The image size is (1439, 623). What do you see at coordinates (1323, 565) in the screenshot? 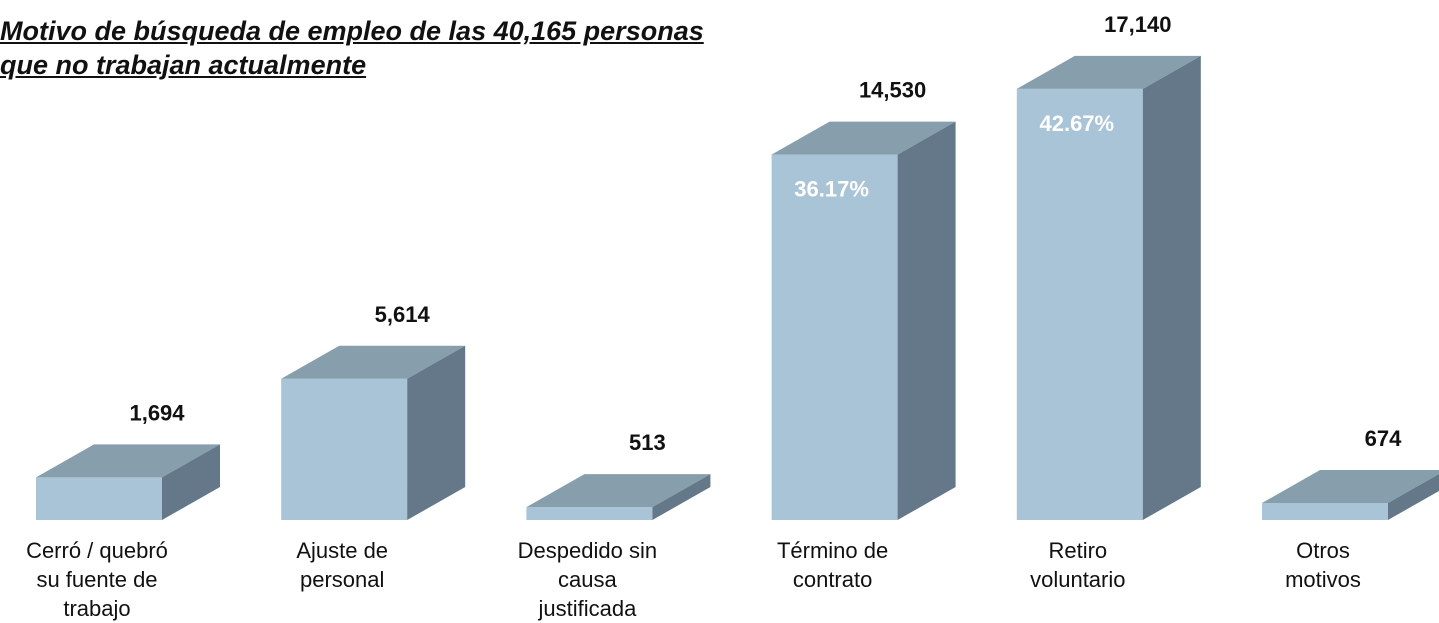
I see `category-label: Otros motivos` at bounding box center [1323, 565].